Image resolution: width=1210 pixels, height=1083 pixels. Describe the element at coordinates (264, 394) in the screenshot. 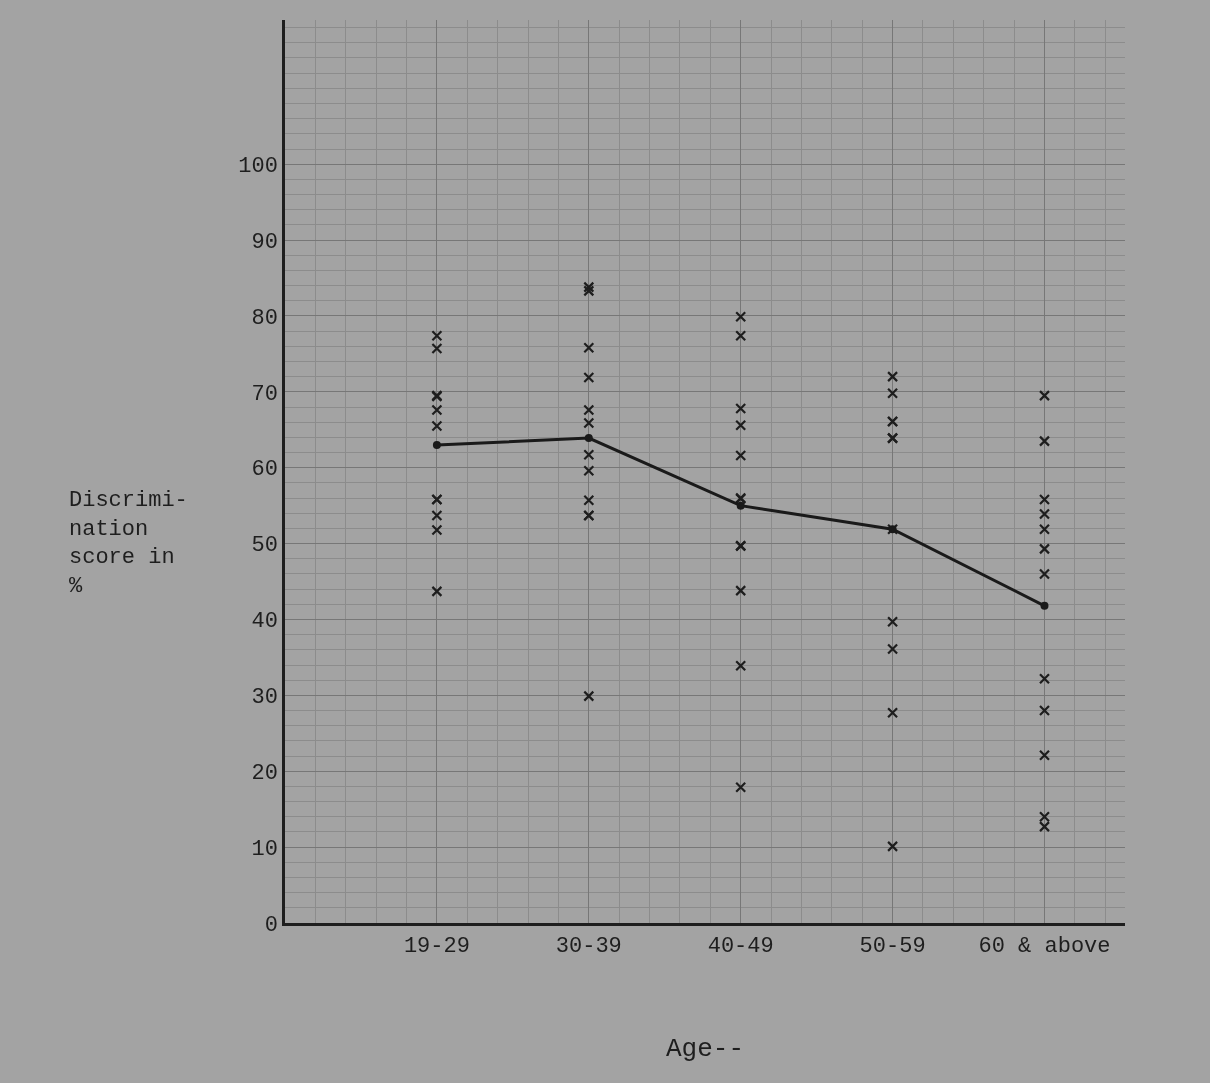

I see `y-tick-label: 70` at that location.